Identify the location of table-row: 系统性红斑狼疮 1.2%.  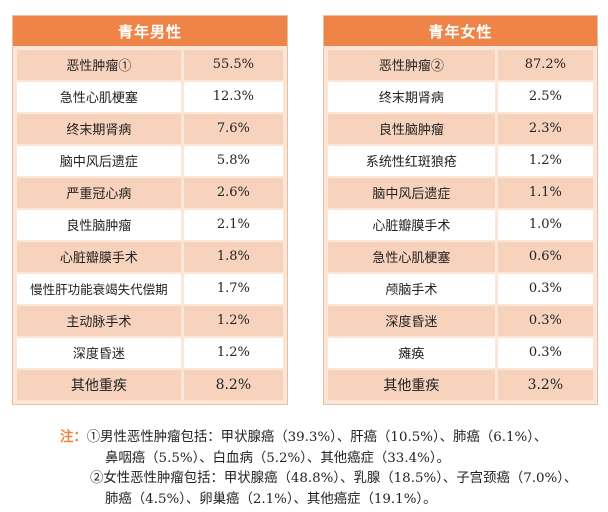
(460, 161).